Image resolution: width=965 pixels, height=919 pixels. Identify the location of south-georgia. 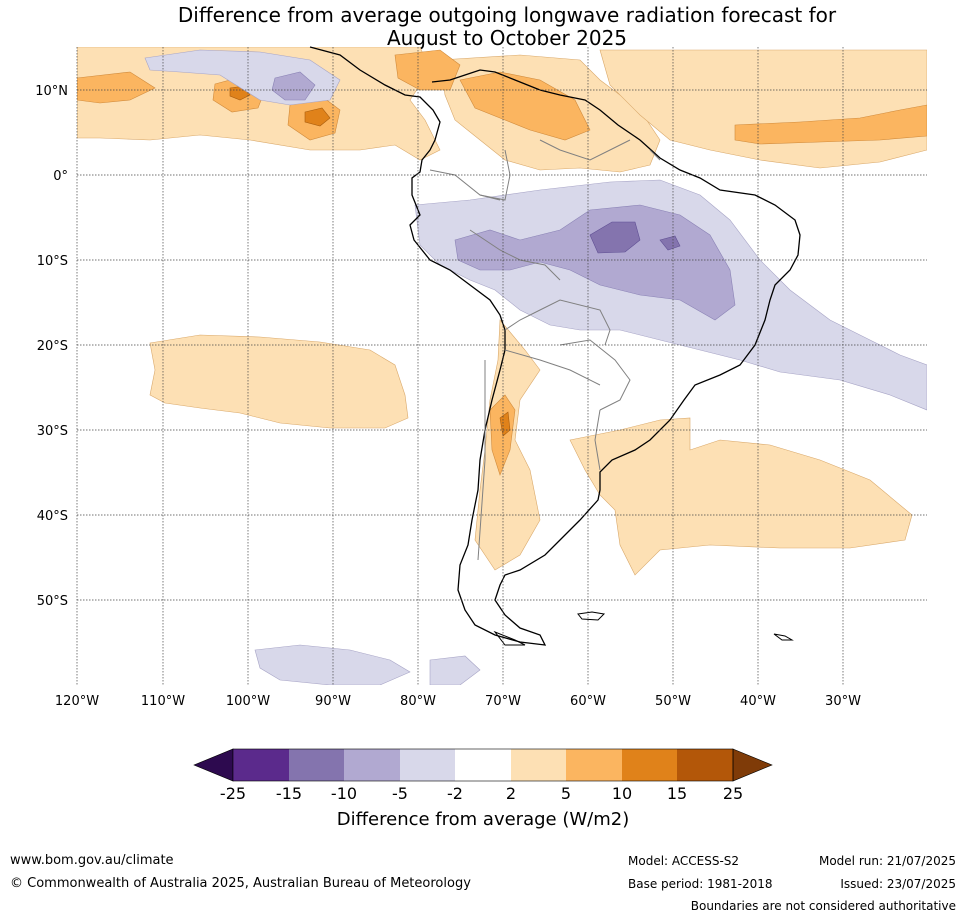
(783, 637).